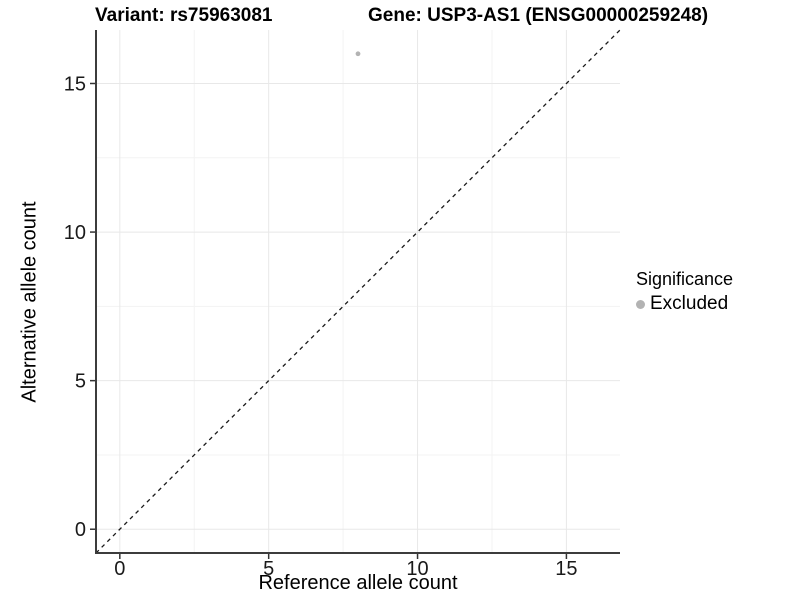 Image resolution: width=800 pixels, height=600 pixels. I want to click on x-tick-label: 0, so click(119, 569).